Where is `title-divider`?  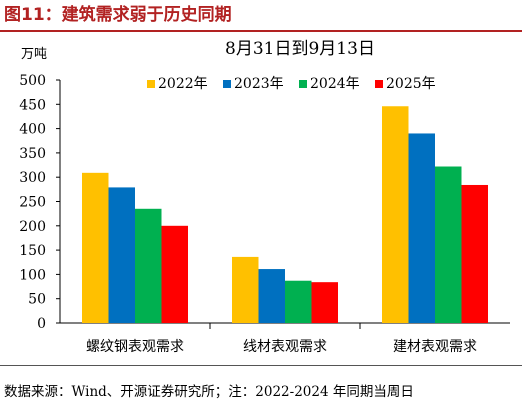
title-divider is located at coordinates (261, 31).